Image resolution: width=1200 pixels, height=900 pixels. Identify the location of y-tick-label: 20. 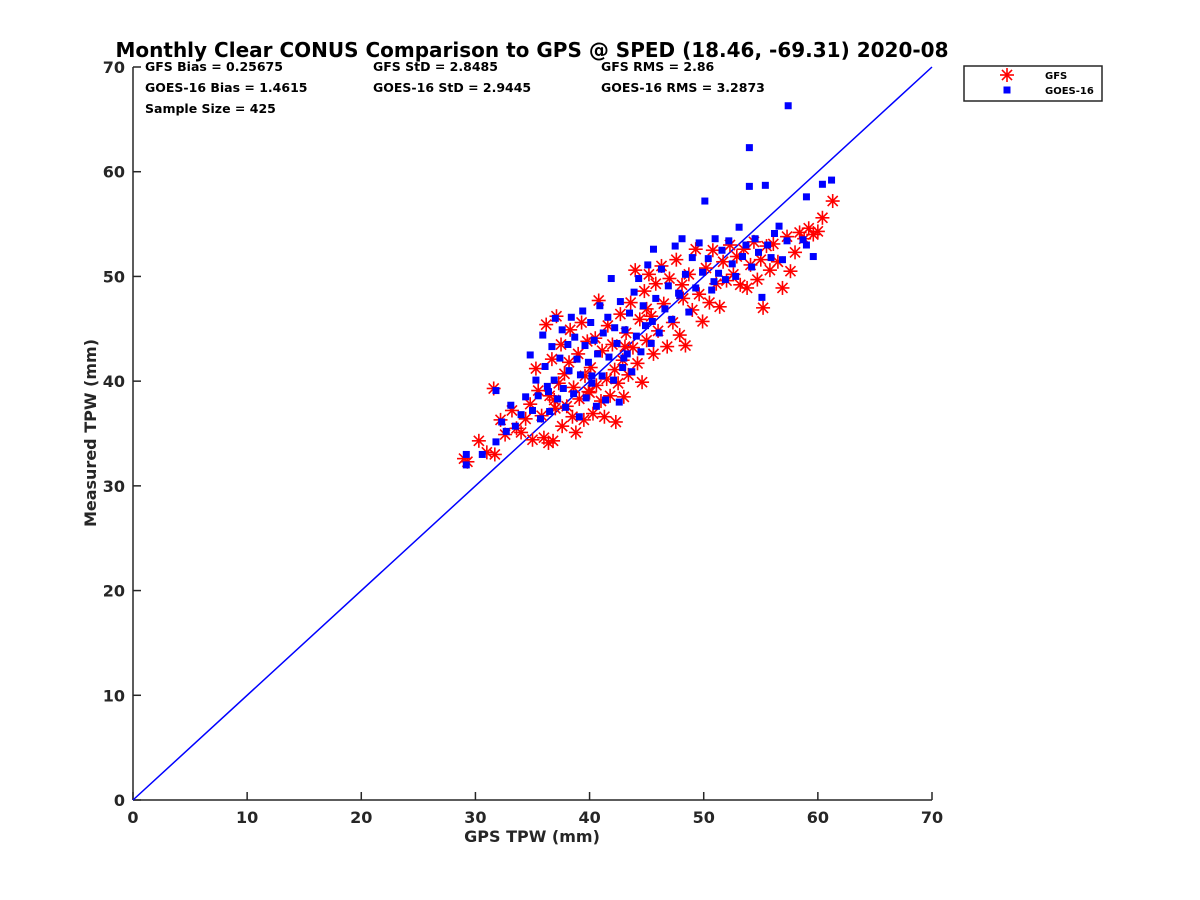
(114, 591).